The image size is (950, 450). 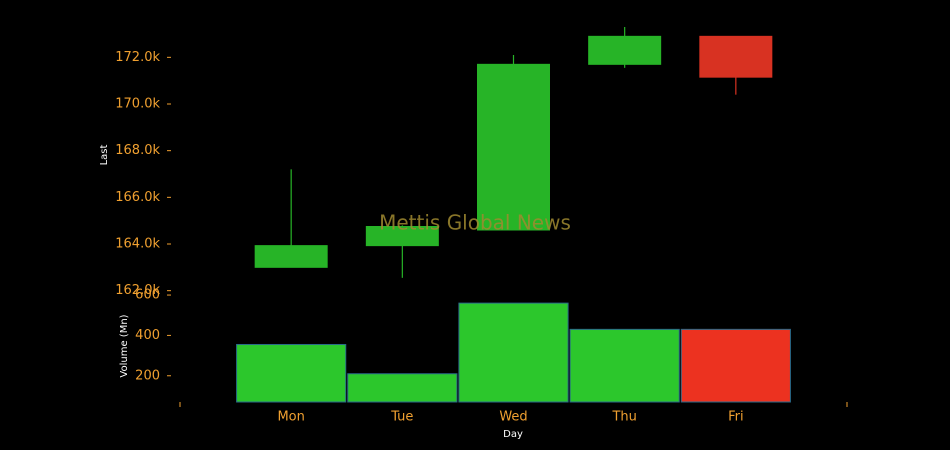 I want to click on x-tick-label: Fri, so click(x=736, y=417).